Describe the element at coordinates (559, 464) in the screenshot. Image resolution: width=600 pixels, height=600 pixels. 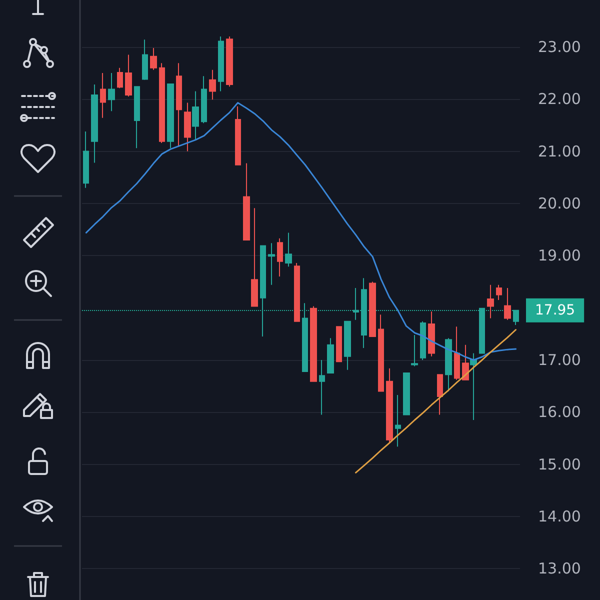
I see `y-tick-label: 15.00` at that location.